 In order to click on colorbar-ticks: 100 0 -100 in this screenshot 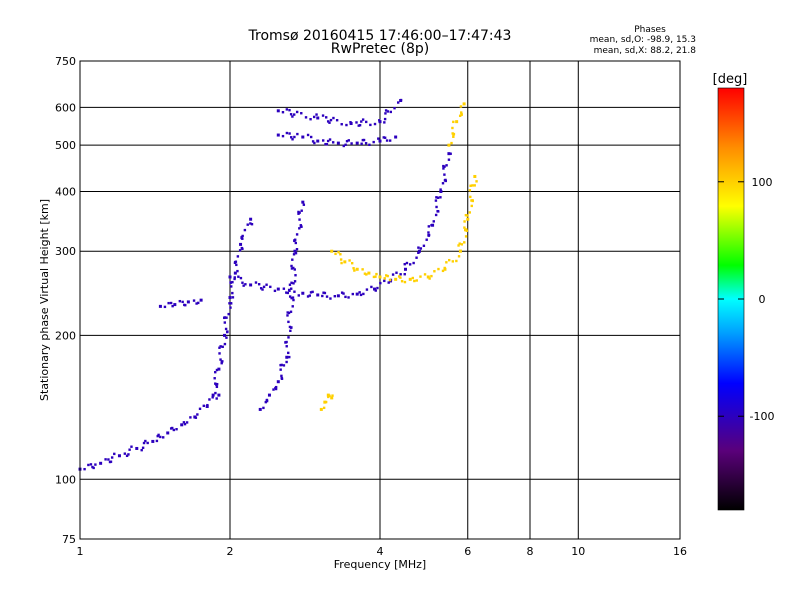, I will do `click(746, 299)`.